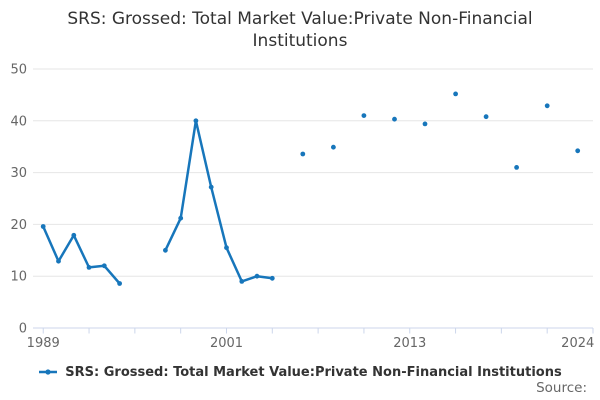  Describe the element at coordinates (18, 121) in the screenshot. I see `y-tick-label: 40` at that location.